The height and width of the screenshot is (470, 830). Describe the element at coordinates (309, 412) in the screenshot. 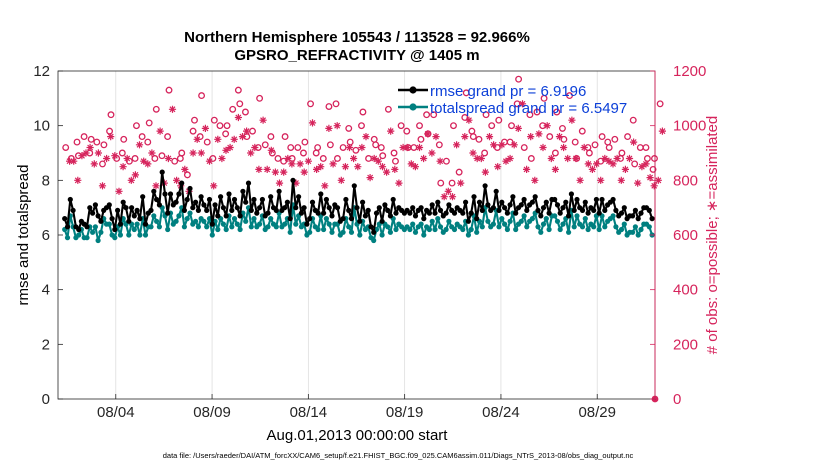

I see `x-tick-label: 08/14` at that location.